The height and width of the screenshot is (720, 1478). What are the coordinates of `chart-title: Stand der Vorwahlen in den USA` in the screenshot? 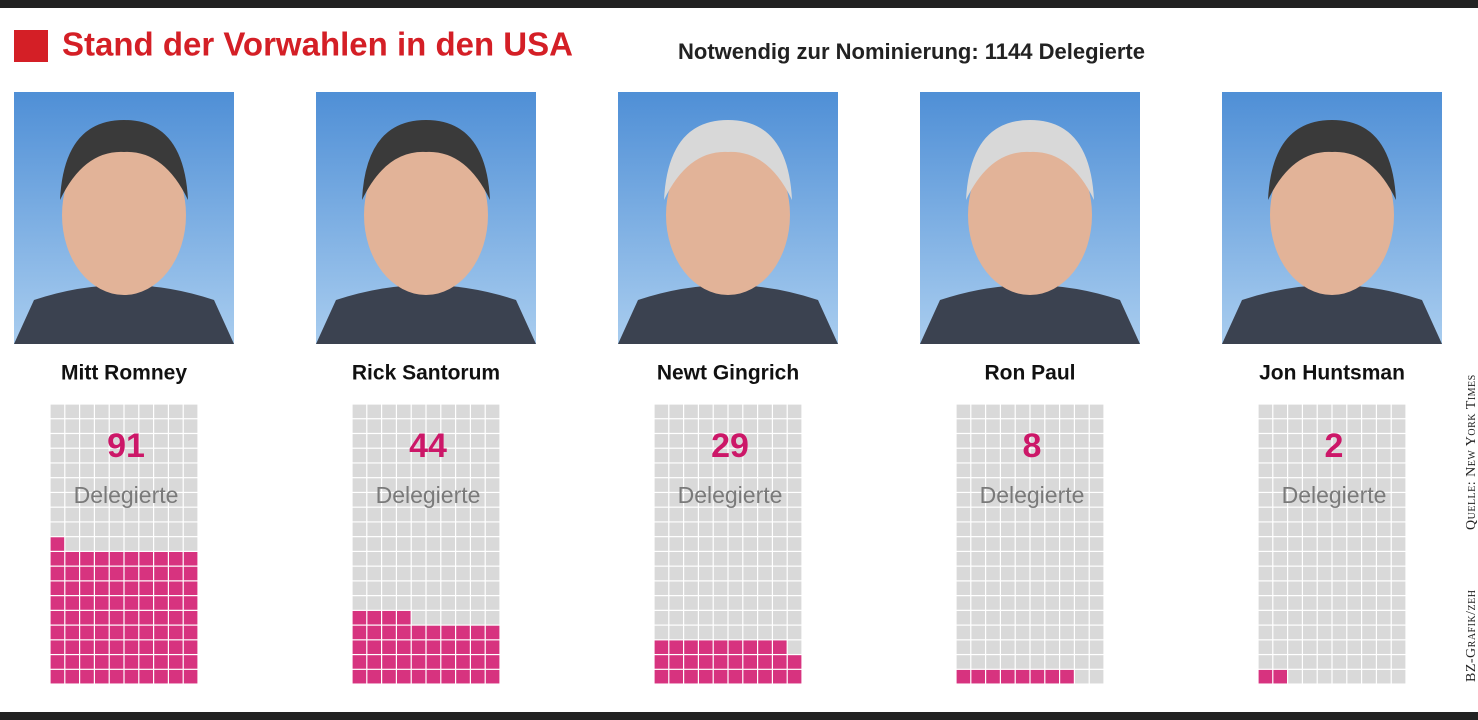 It's located at (317, 44).